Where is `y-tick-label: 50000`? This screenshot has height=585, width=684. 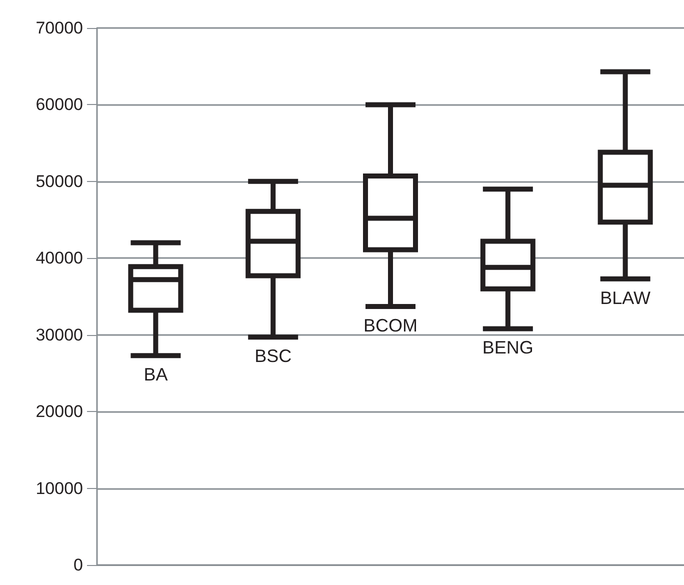 y-tick-label: 50000 is located at coordinates (59, 181).